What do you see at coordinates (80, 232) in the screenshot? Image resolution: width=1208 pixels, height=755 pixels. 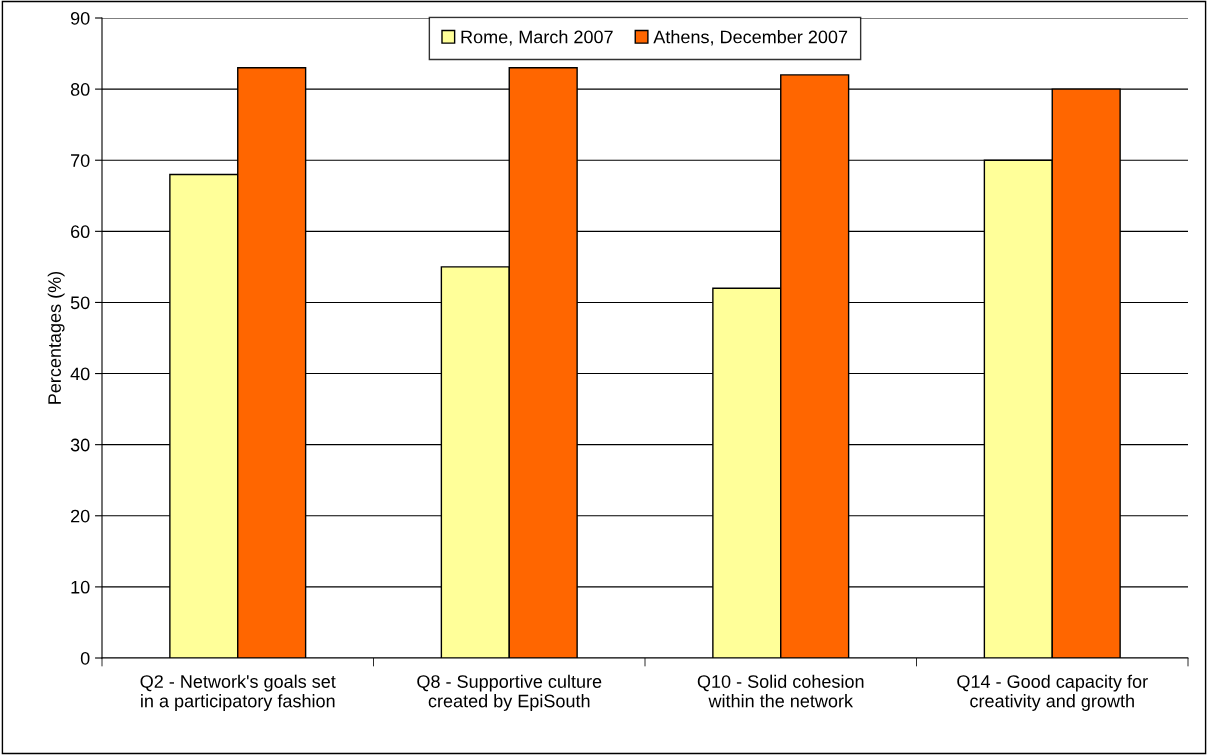 I see `y-tick-label: 60` at bounding box center [80, 232].